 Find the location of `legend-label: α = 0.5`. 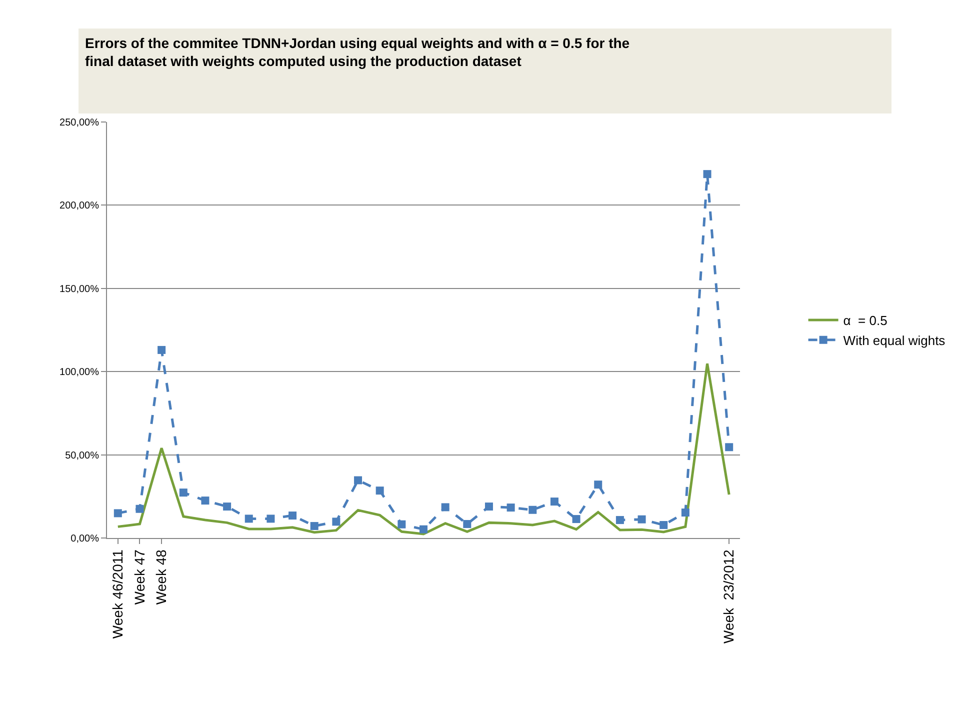

legend-label: α = 0.5 is located at coordinates (865, 320).